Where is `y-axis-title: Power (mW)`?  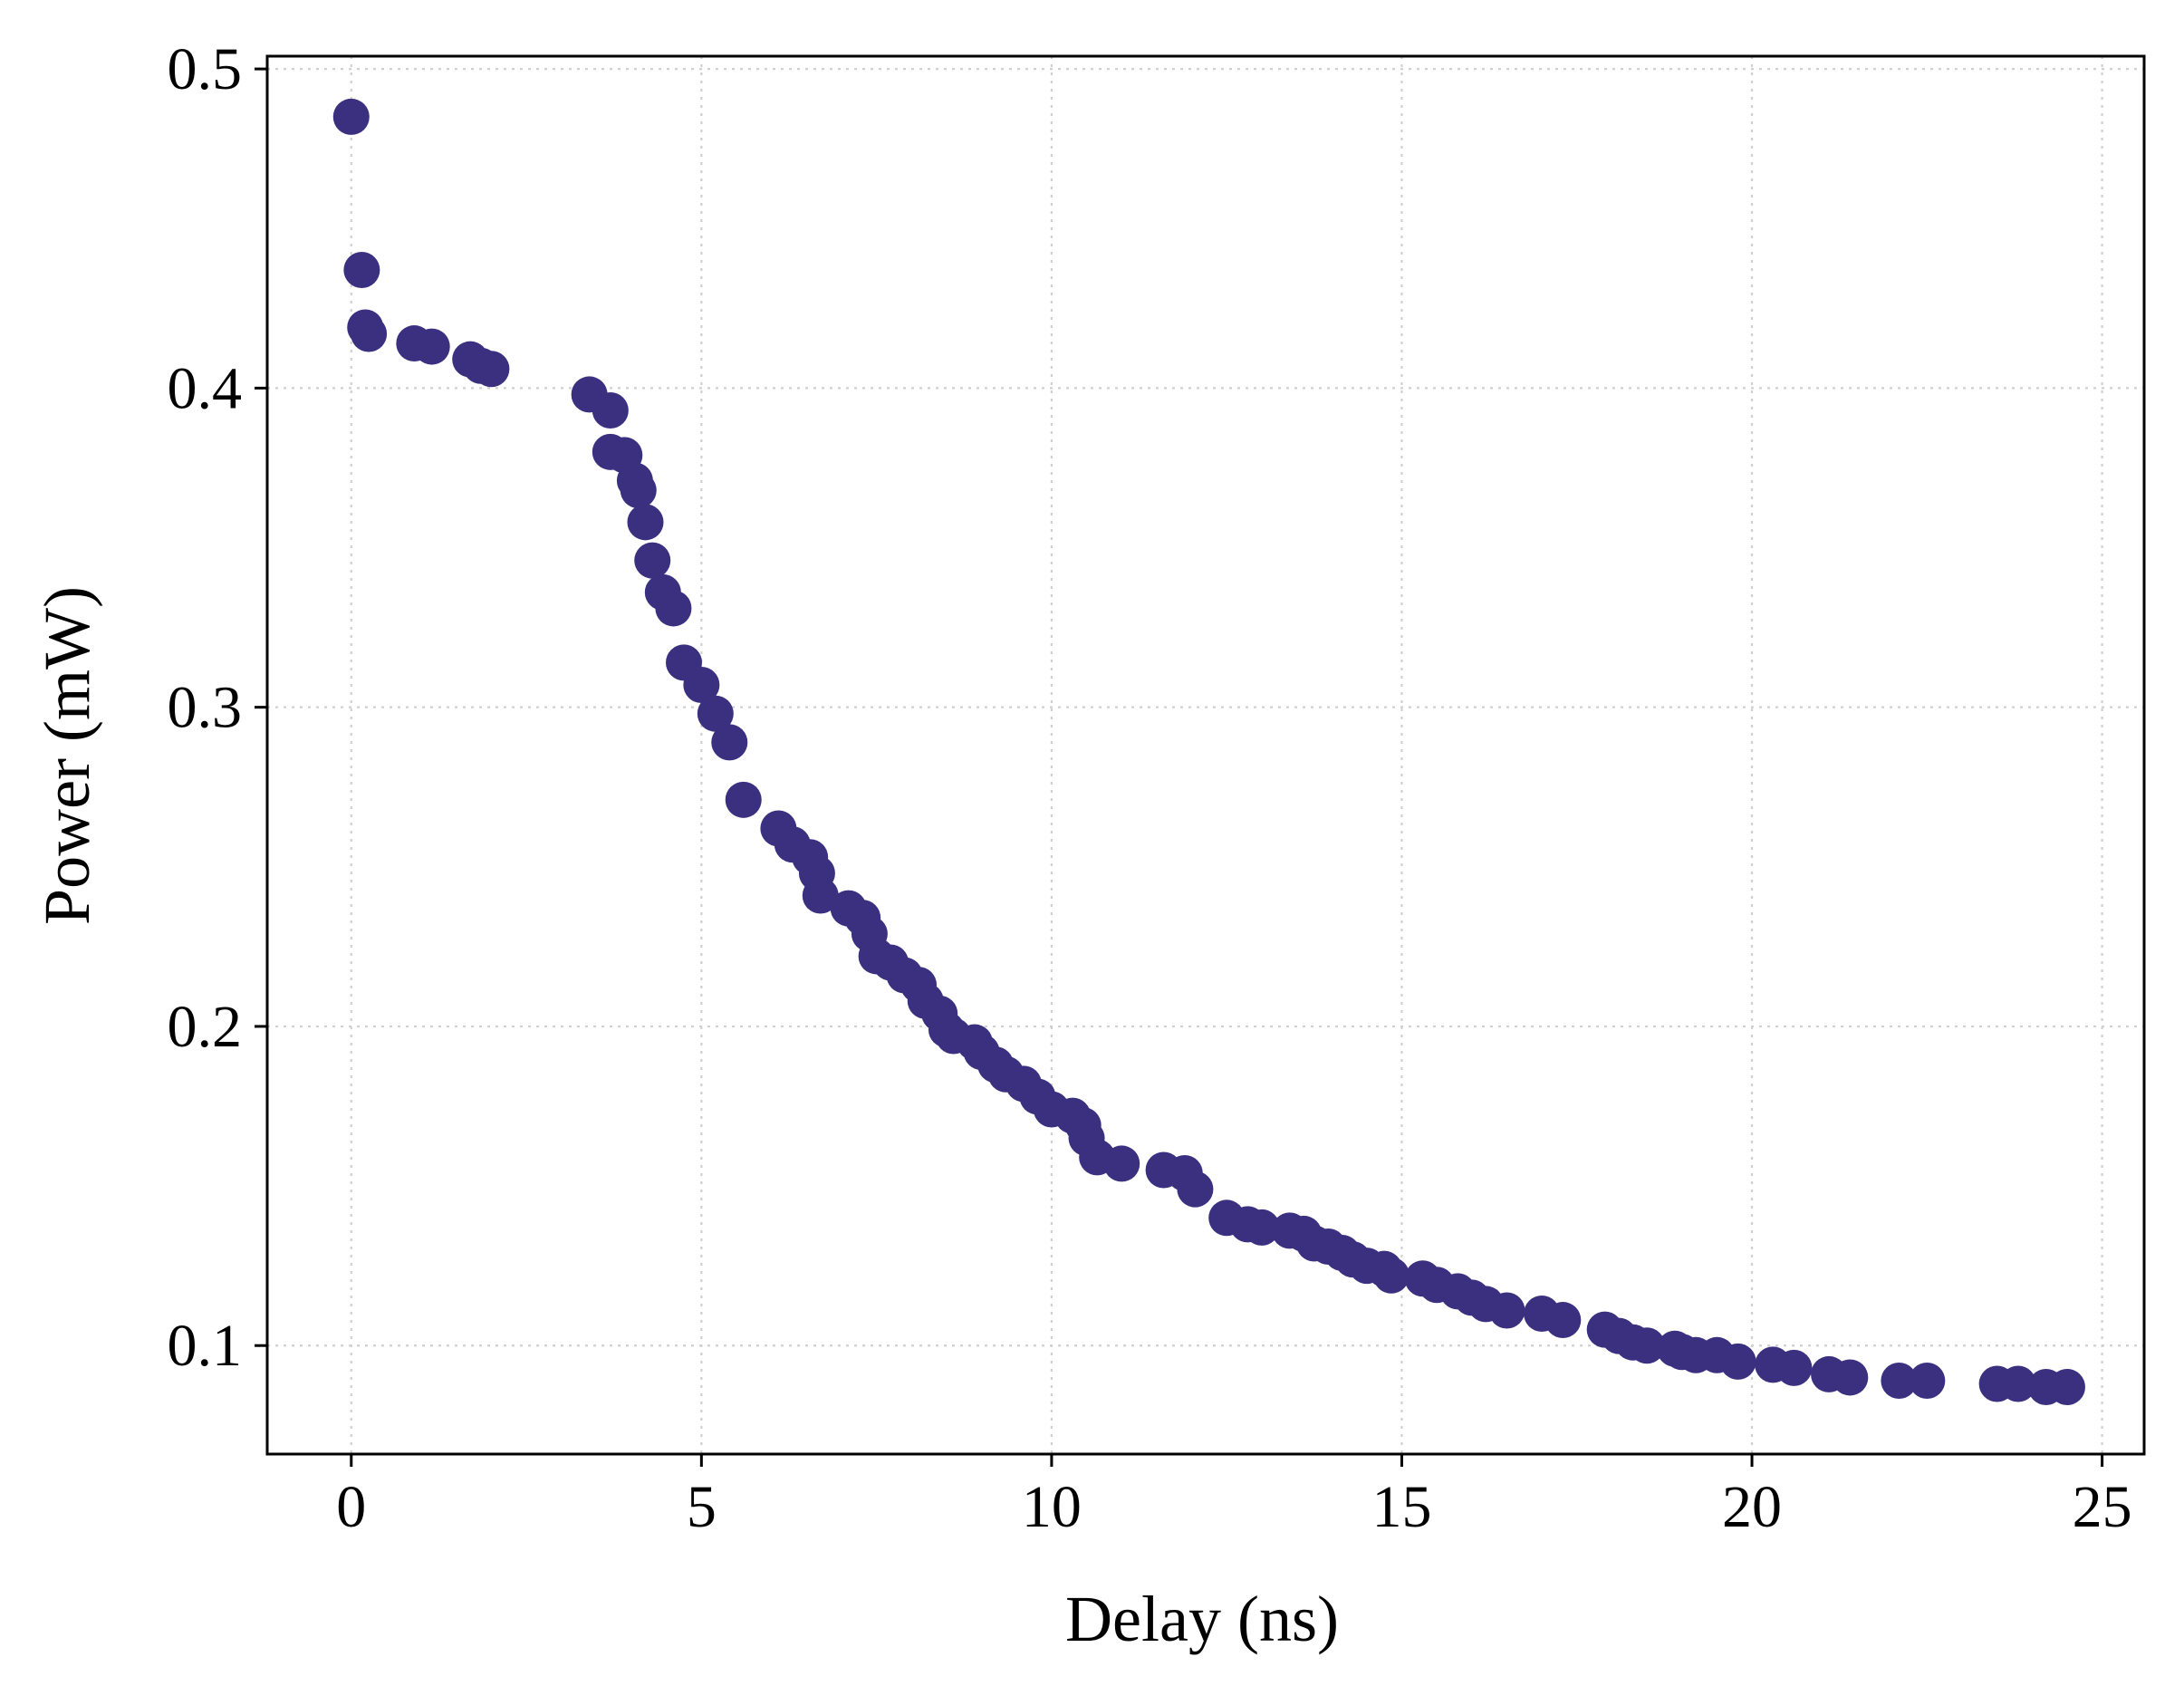 y-axis-title: Power (mW) is located at coordinates (67, 755).